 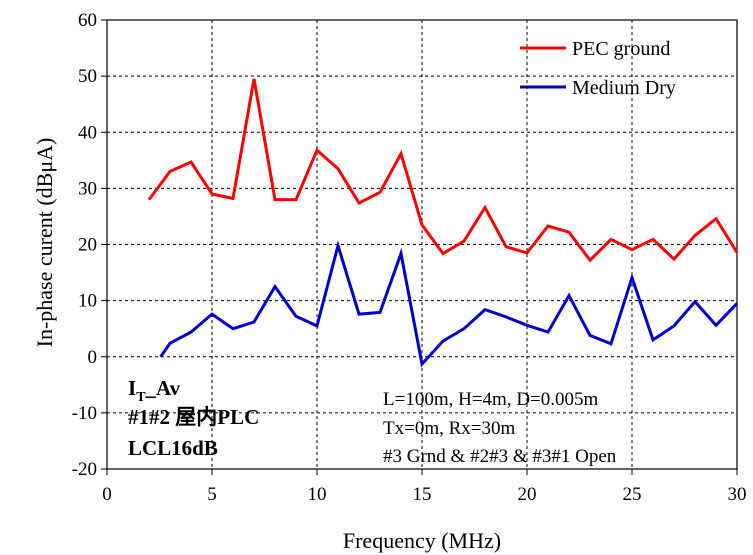 I want to click on annotation-left-line2: #1#2 屋内PLC, so click(x=193, y=417).